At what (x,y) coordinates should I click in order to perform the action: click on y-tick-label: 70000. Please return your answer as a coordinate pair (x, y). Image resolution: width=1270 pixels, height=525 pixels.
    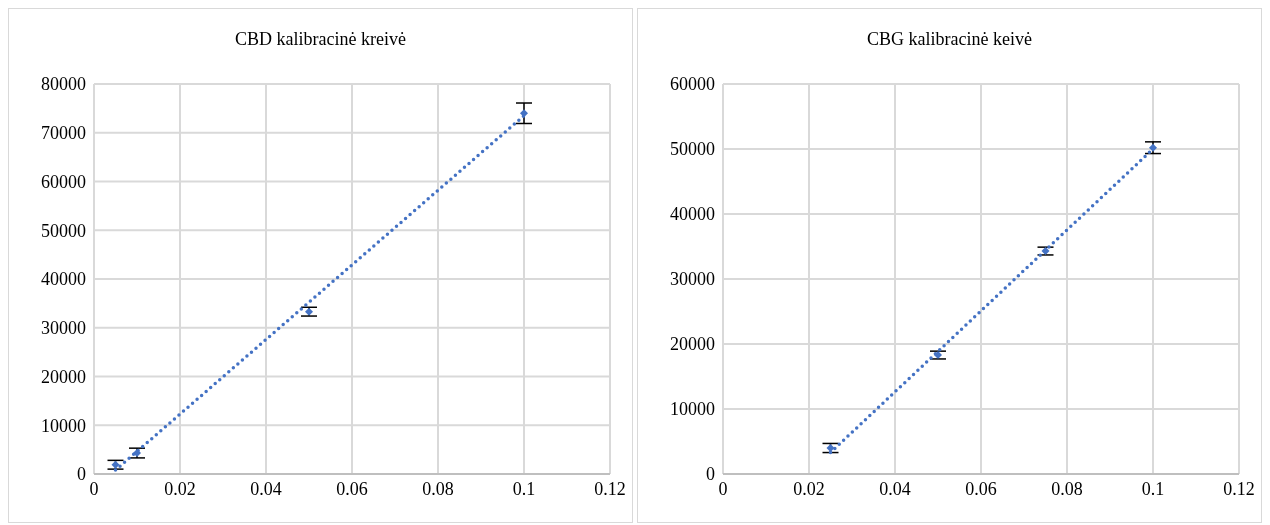
    Looking at the image, I should click on (63, 133).